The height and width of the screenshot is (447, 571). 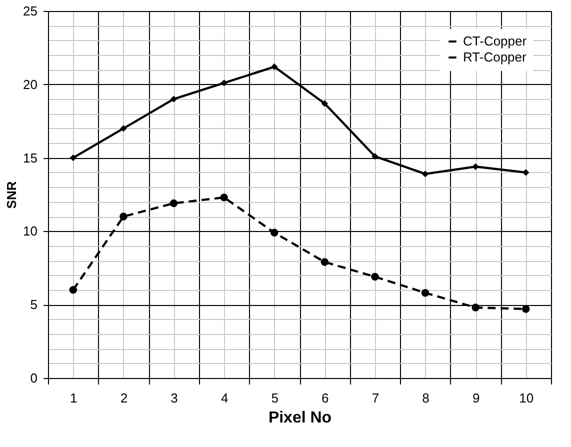 I want to click on x-tick-label: 10, so click(x=526, y=398).